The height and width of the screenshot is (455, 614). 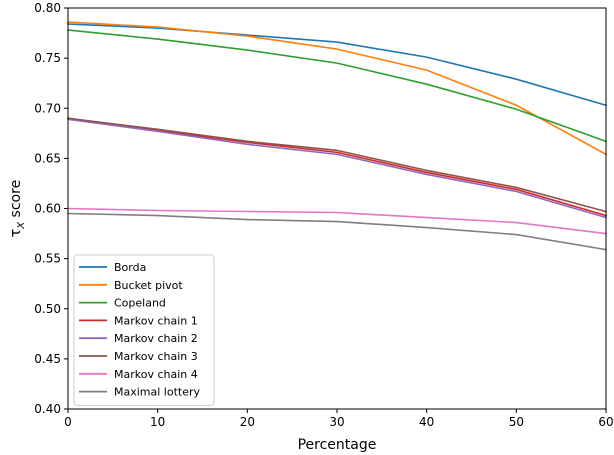 What do you see at coordinates (156, 356) in the screenshot?
I see `legend-label: Markov chain 3` at bounding box center [156, 356].